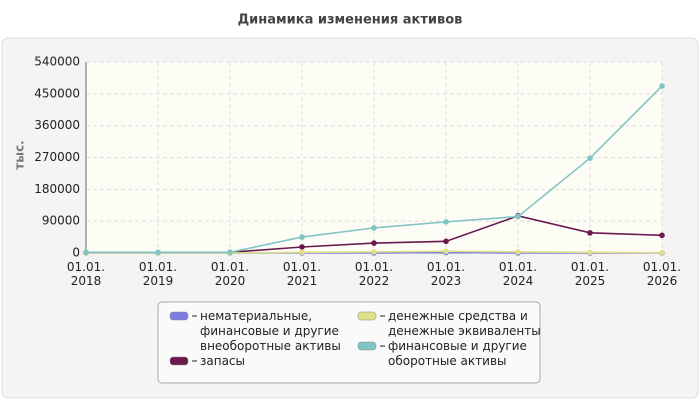  What do you see at coordinates (76, 253) in the screenshot?
I see `y-tick-label: 0` at bounding box center [76, 253].